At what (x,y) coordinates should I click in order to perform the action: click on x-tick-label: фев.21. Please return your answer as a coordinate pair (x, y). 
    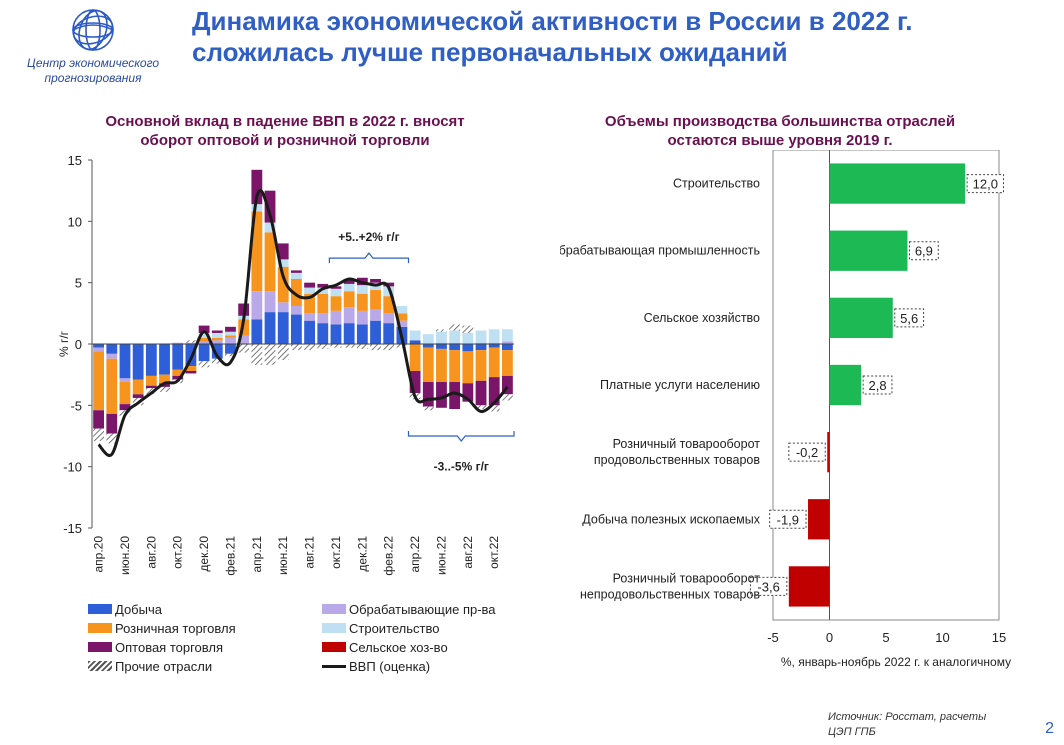
    Looking at the image, I should click on (230, 556).